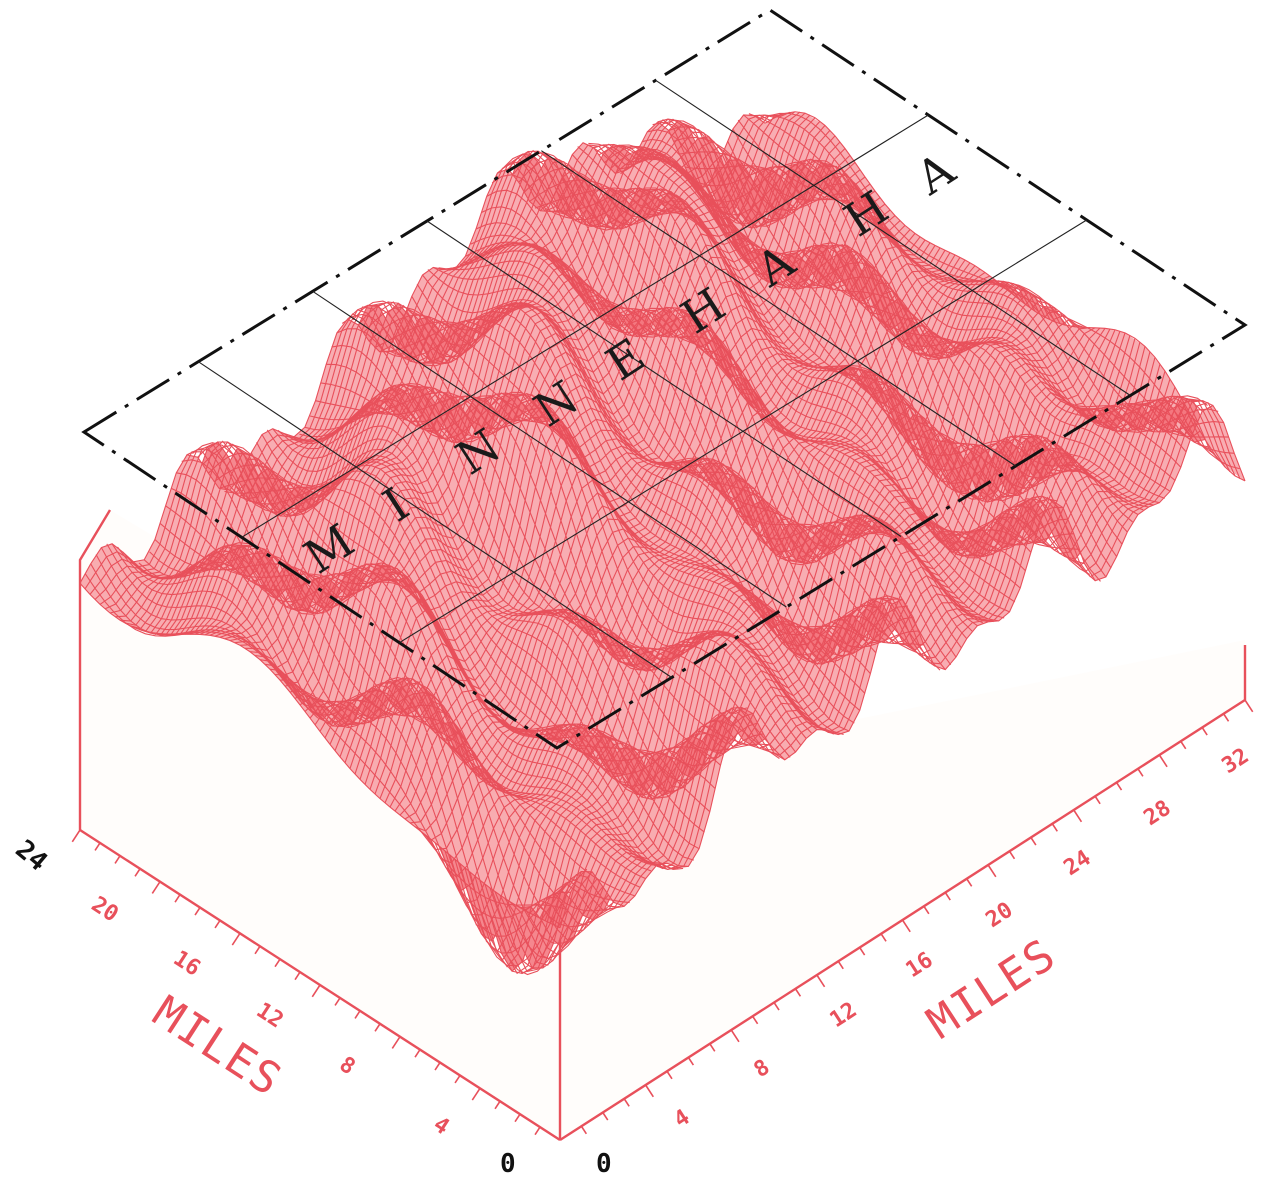  What do you see at coordinates (270, 1015) in the screenshot?
I see `left-tick-label-12: 12` at bounding box center [270, 1015].